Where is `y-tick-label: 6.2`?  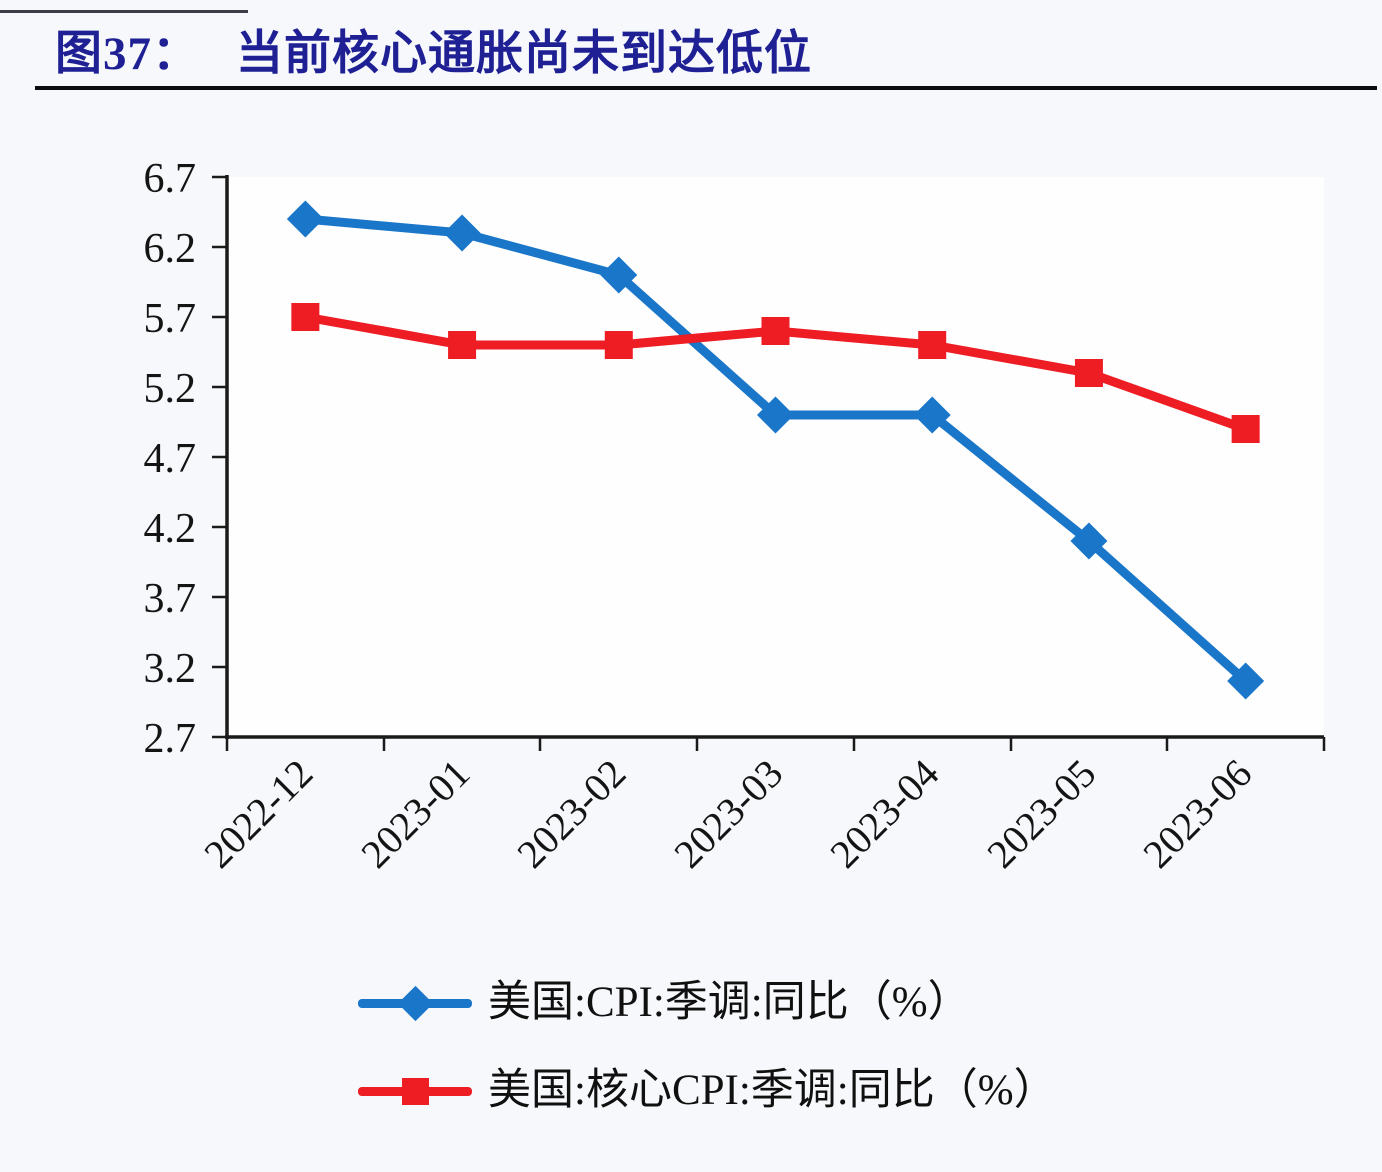 y-tick-label: 6.2 is located at coordinates (170, 249).